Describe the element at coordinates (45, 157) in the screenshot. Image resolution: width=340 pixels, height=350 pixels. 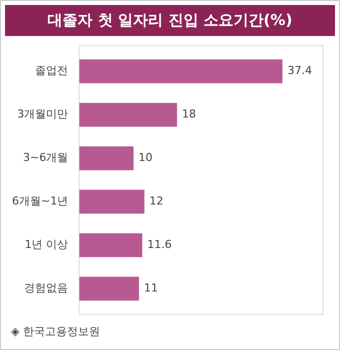
I see `y-tick-label: 3~6개월` at that location.